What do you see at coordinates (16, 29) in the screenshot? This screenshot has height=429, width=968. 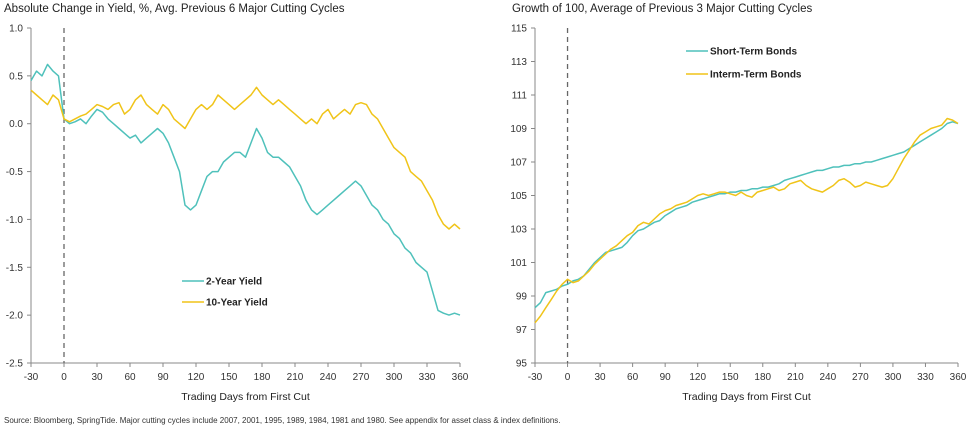 I see `left-y-tick-label: 1.0` at bounding box center [16, 29].